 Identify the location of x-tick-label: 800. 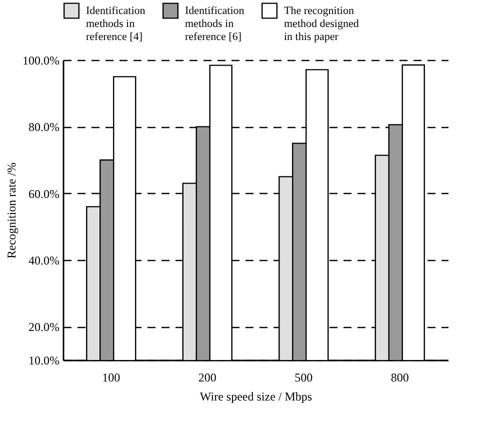
(399, 377).